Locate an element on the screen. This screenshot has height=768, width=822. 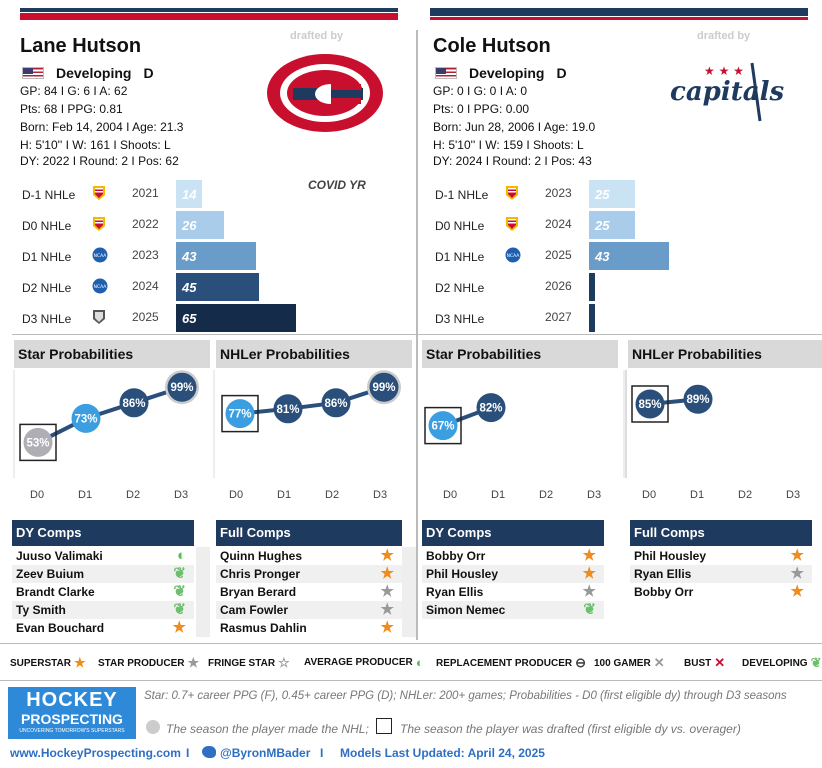
half-circle-icon: ◐ is located at coordinates (181, 555).